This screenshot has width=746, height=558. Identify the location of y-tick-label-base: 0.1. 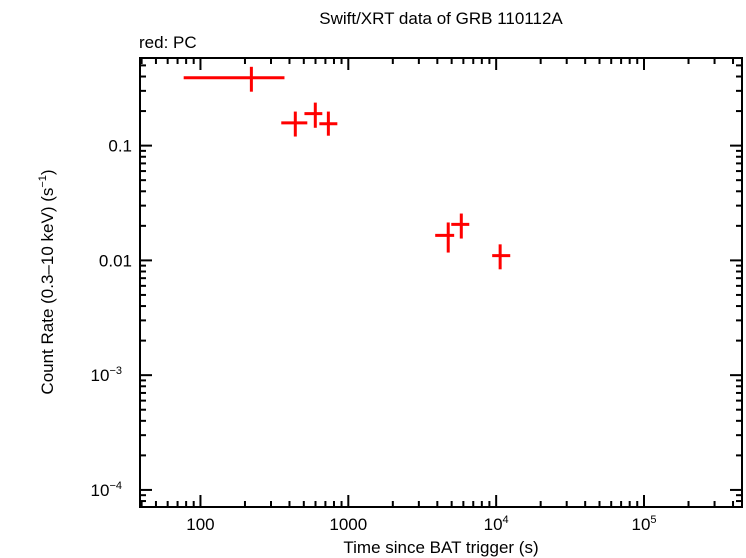
(120, 146).